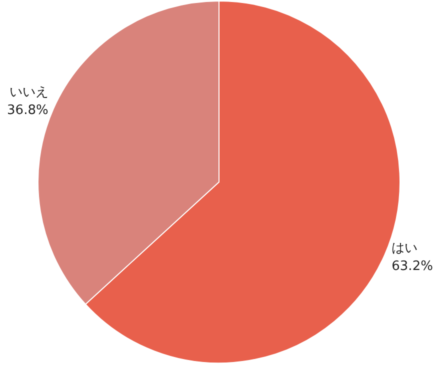  What do you see at coordinates (412, 266) in the screenshot?
I see `data-label: 63.2%` at bounding box center [412, 266].